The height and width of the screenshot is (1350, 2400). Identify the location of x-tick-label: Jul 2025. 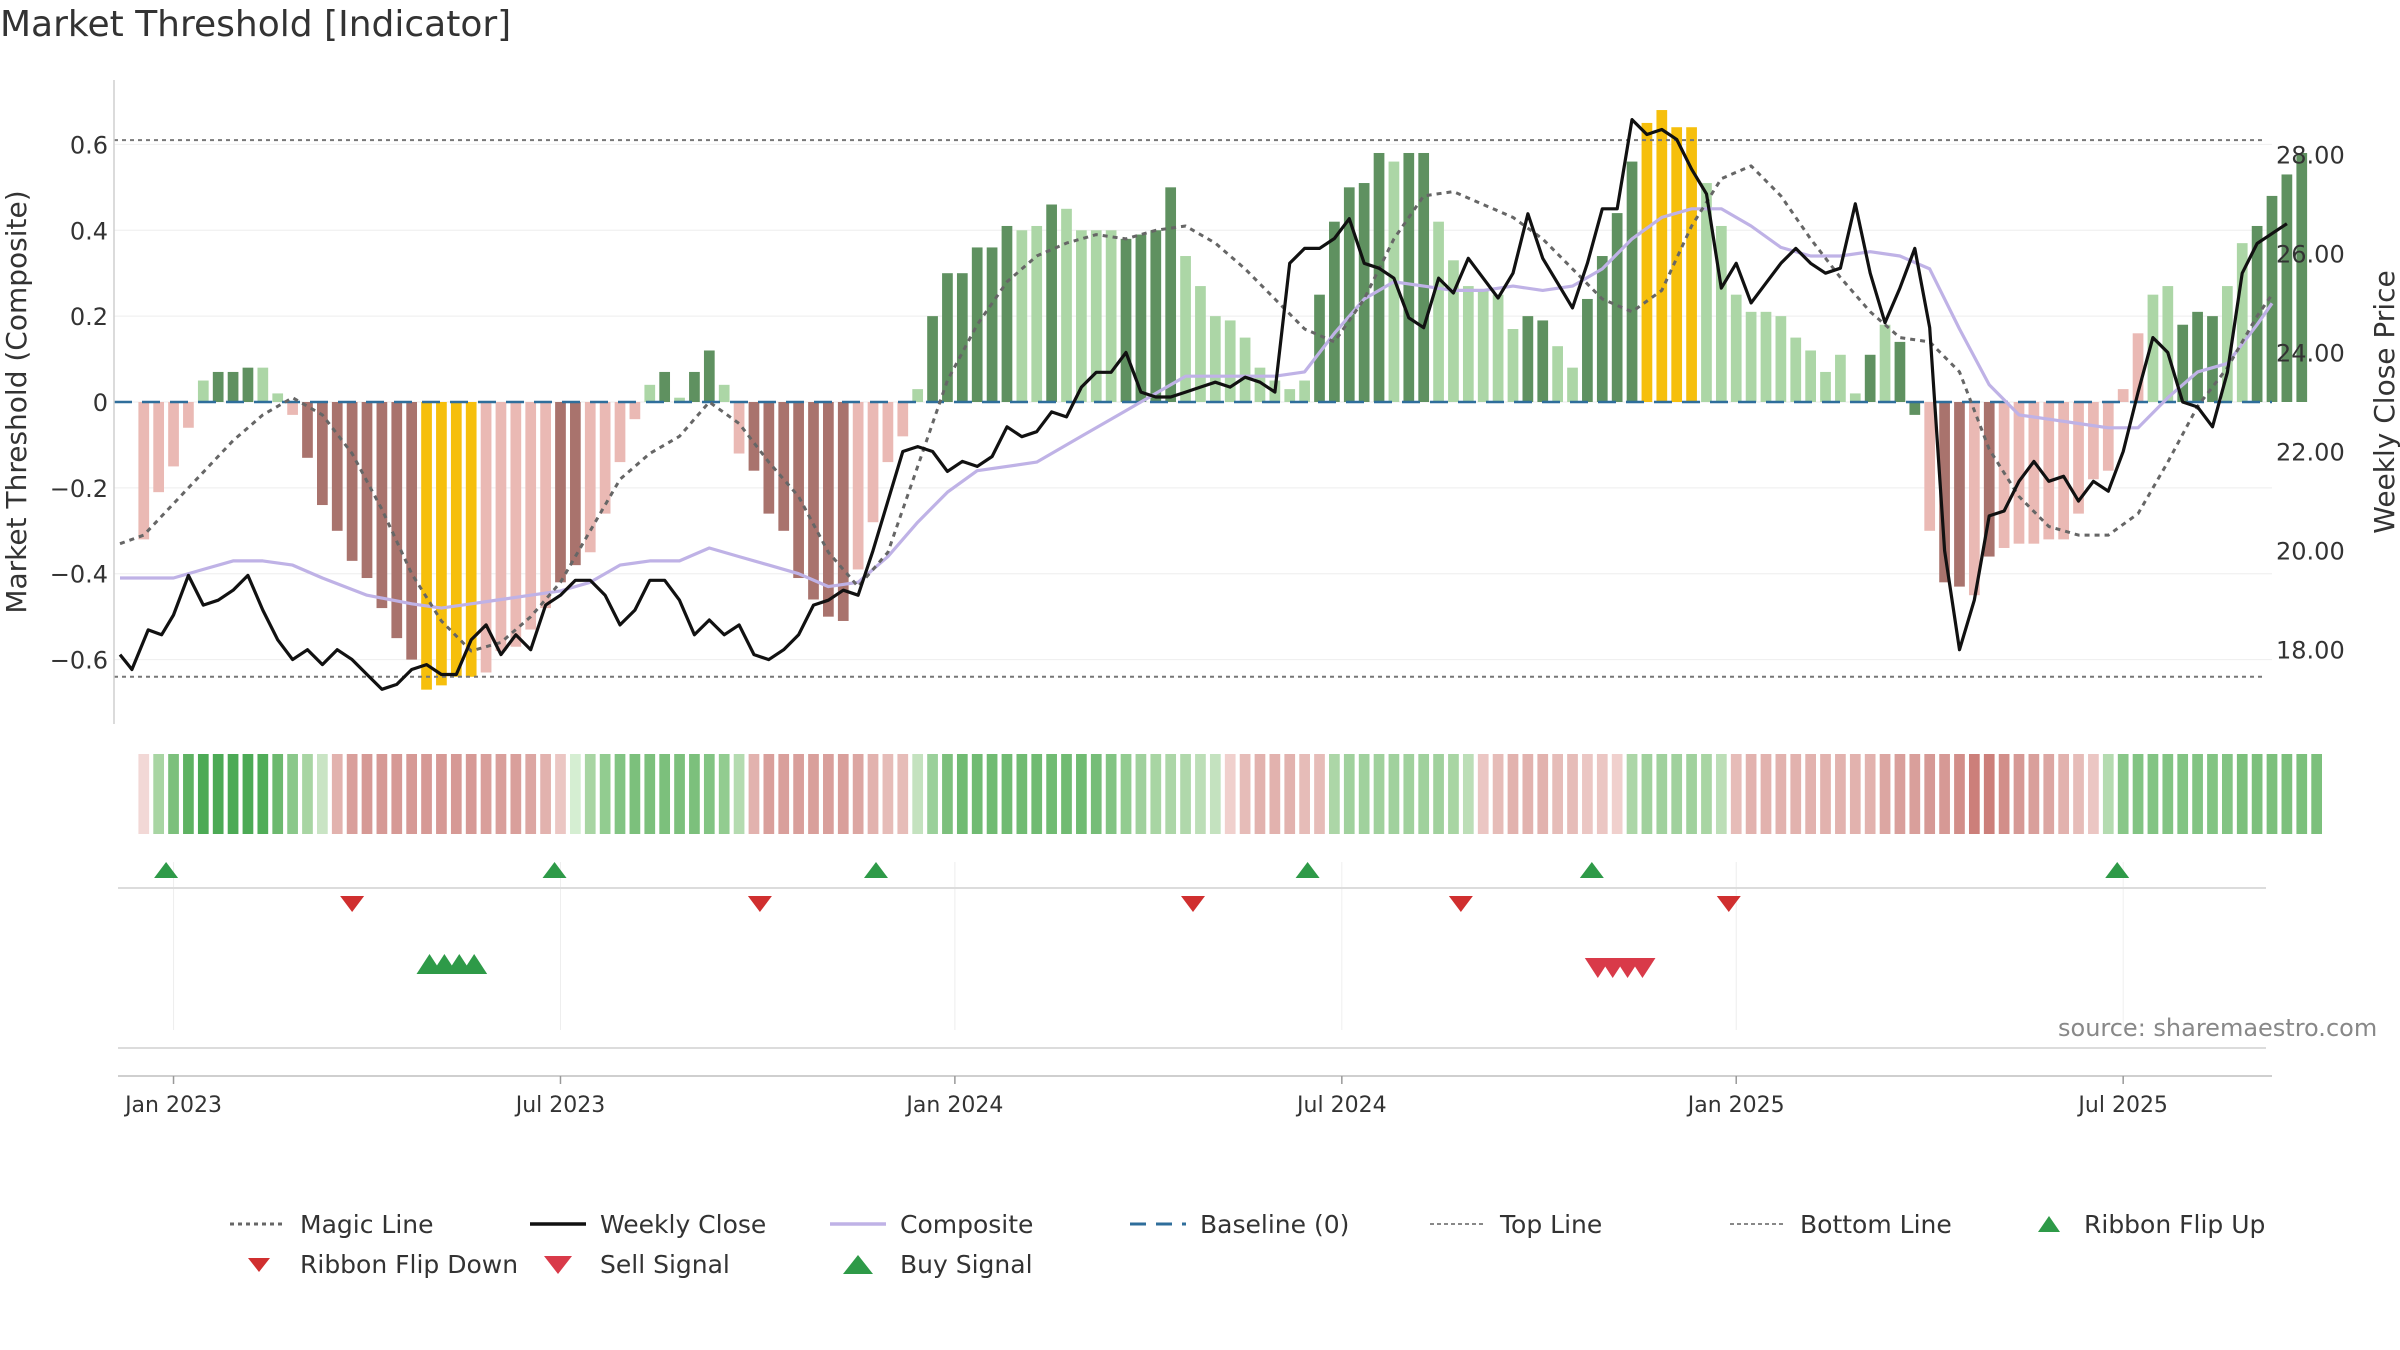
(2122, 1105).